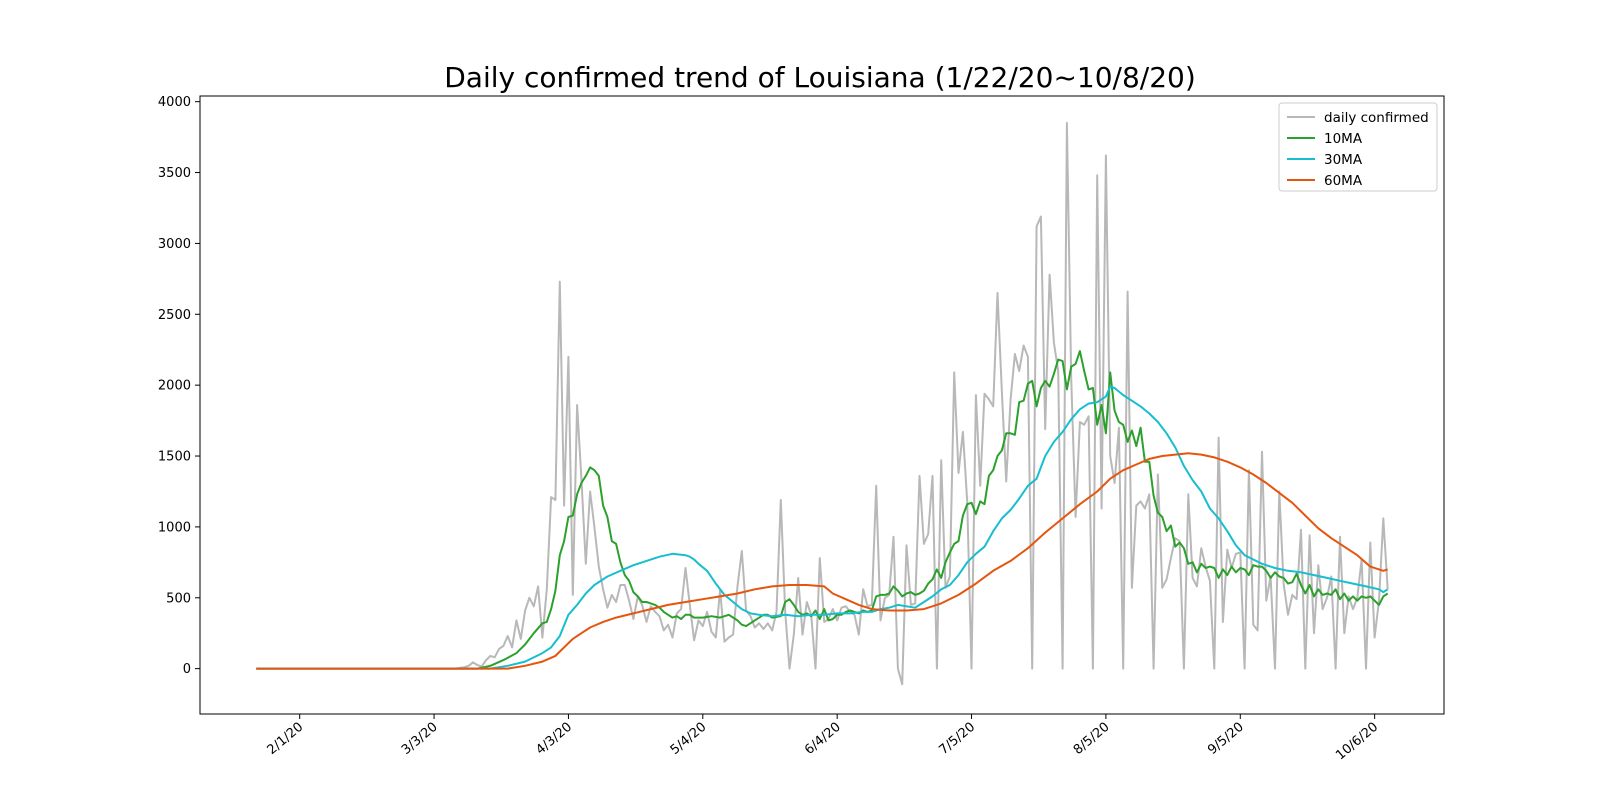 The image size is (1600, 800). Describe the element at coordinates (1343, 181) in the screenshot. I see `legend-label: 60MA` at that location.